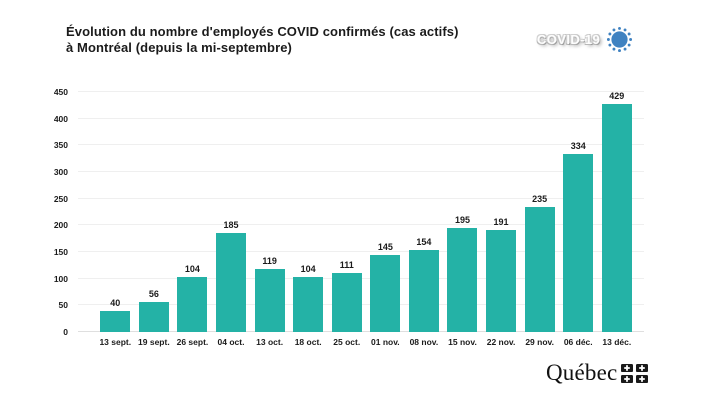 The height and width of the screenshot is (405, 720). I want to click on bar-slot: 145, so click(385, 212).